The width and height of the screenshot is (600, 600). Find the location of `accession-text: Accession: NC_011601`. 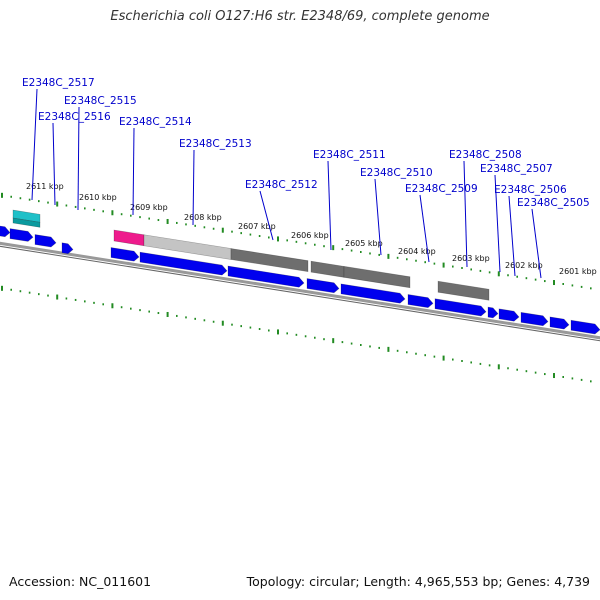

accession-text: Accession: NC_011601 is located at coordinates (80, 581).